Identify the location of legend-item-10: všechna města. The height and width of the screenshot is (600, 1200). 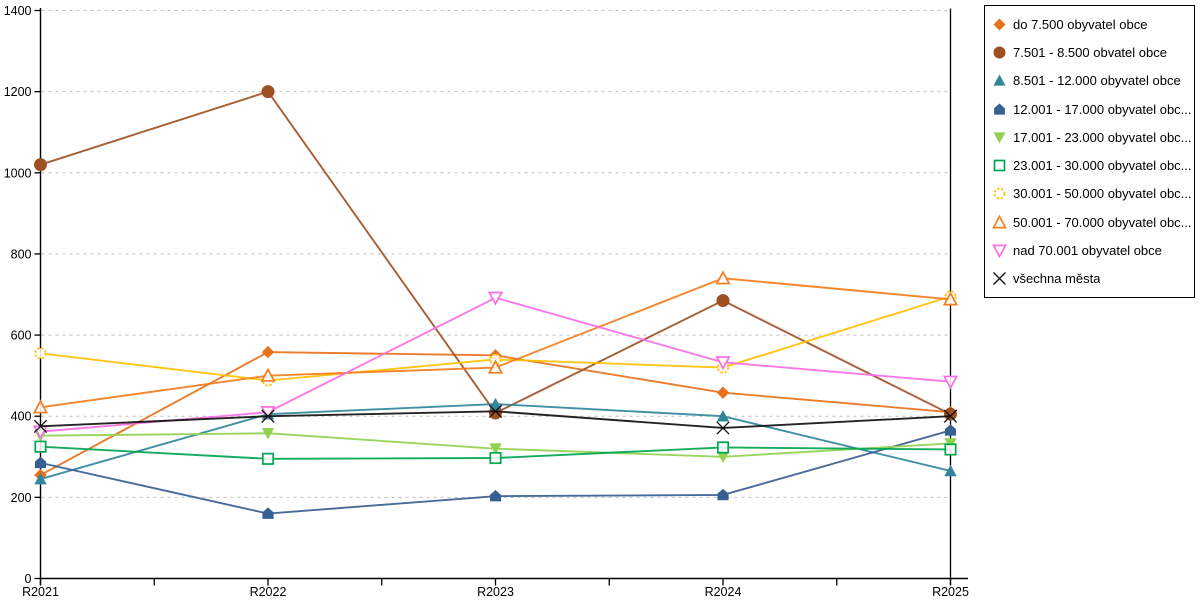
(1092, 279).